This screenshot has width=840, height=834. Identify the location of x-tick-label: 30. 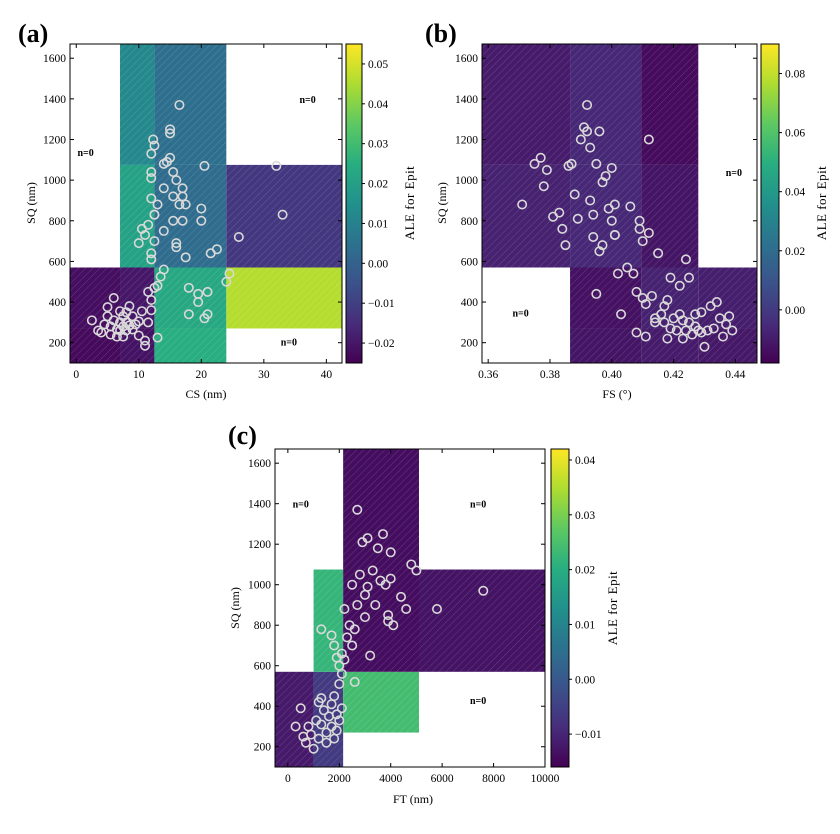
(264, 375).